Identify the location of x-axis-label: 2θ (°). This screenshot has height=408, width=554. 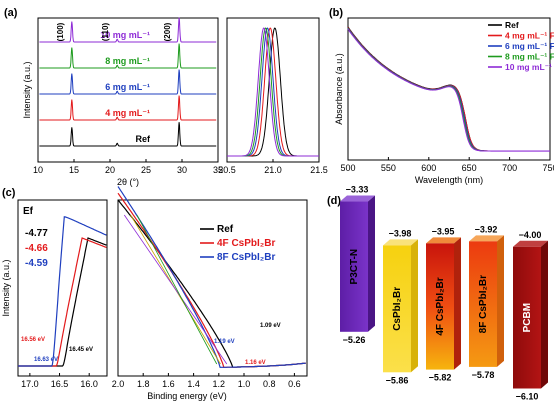
(128, 182).